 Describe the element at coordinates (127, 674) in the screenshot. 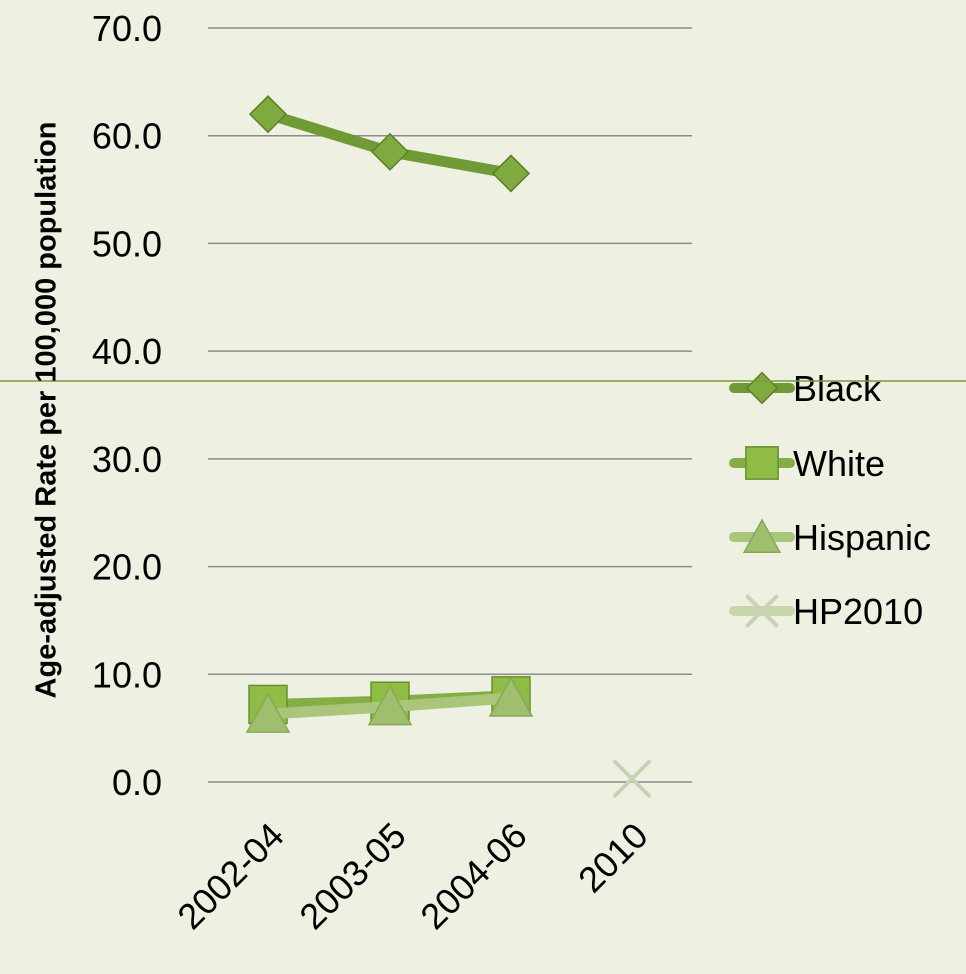

I see `y-tick-label: 10.0` at that location.